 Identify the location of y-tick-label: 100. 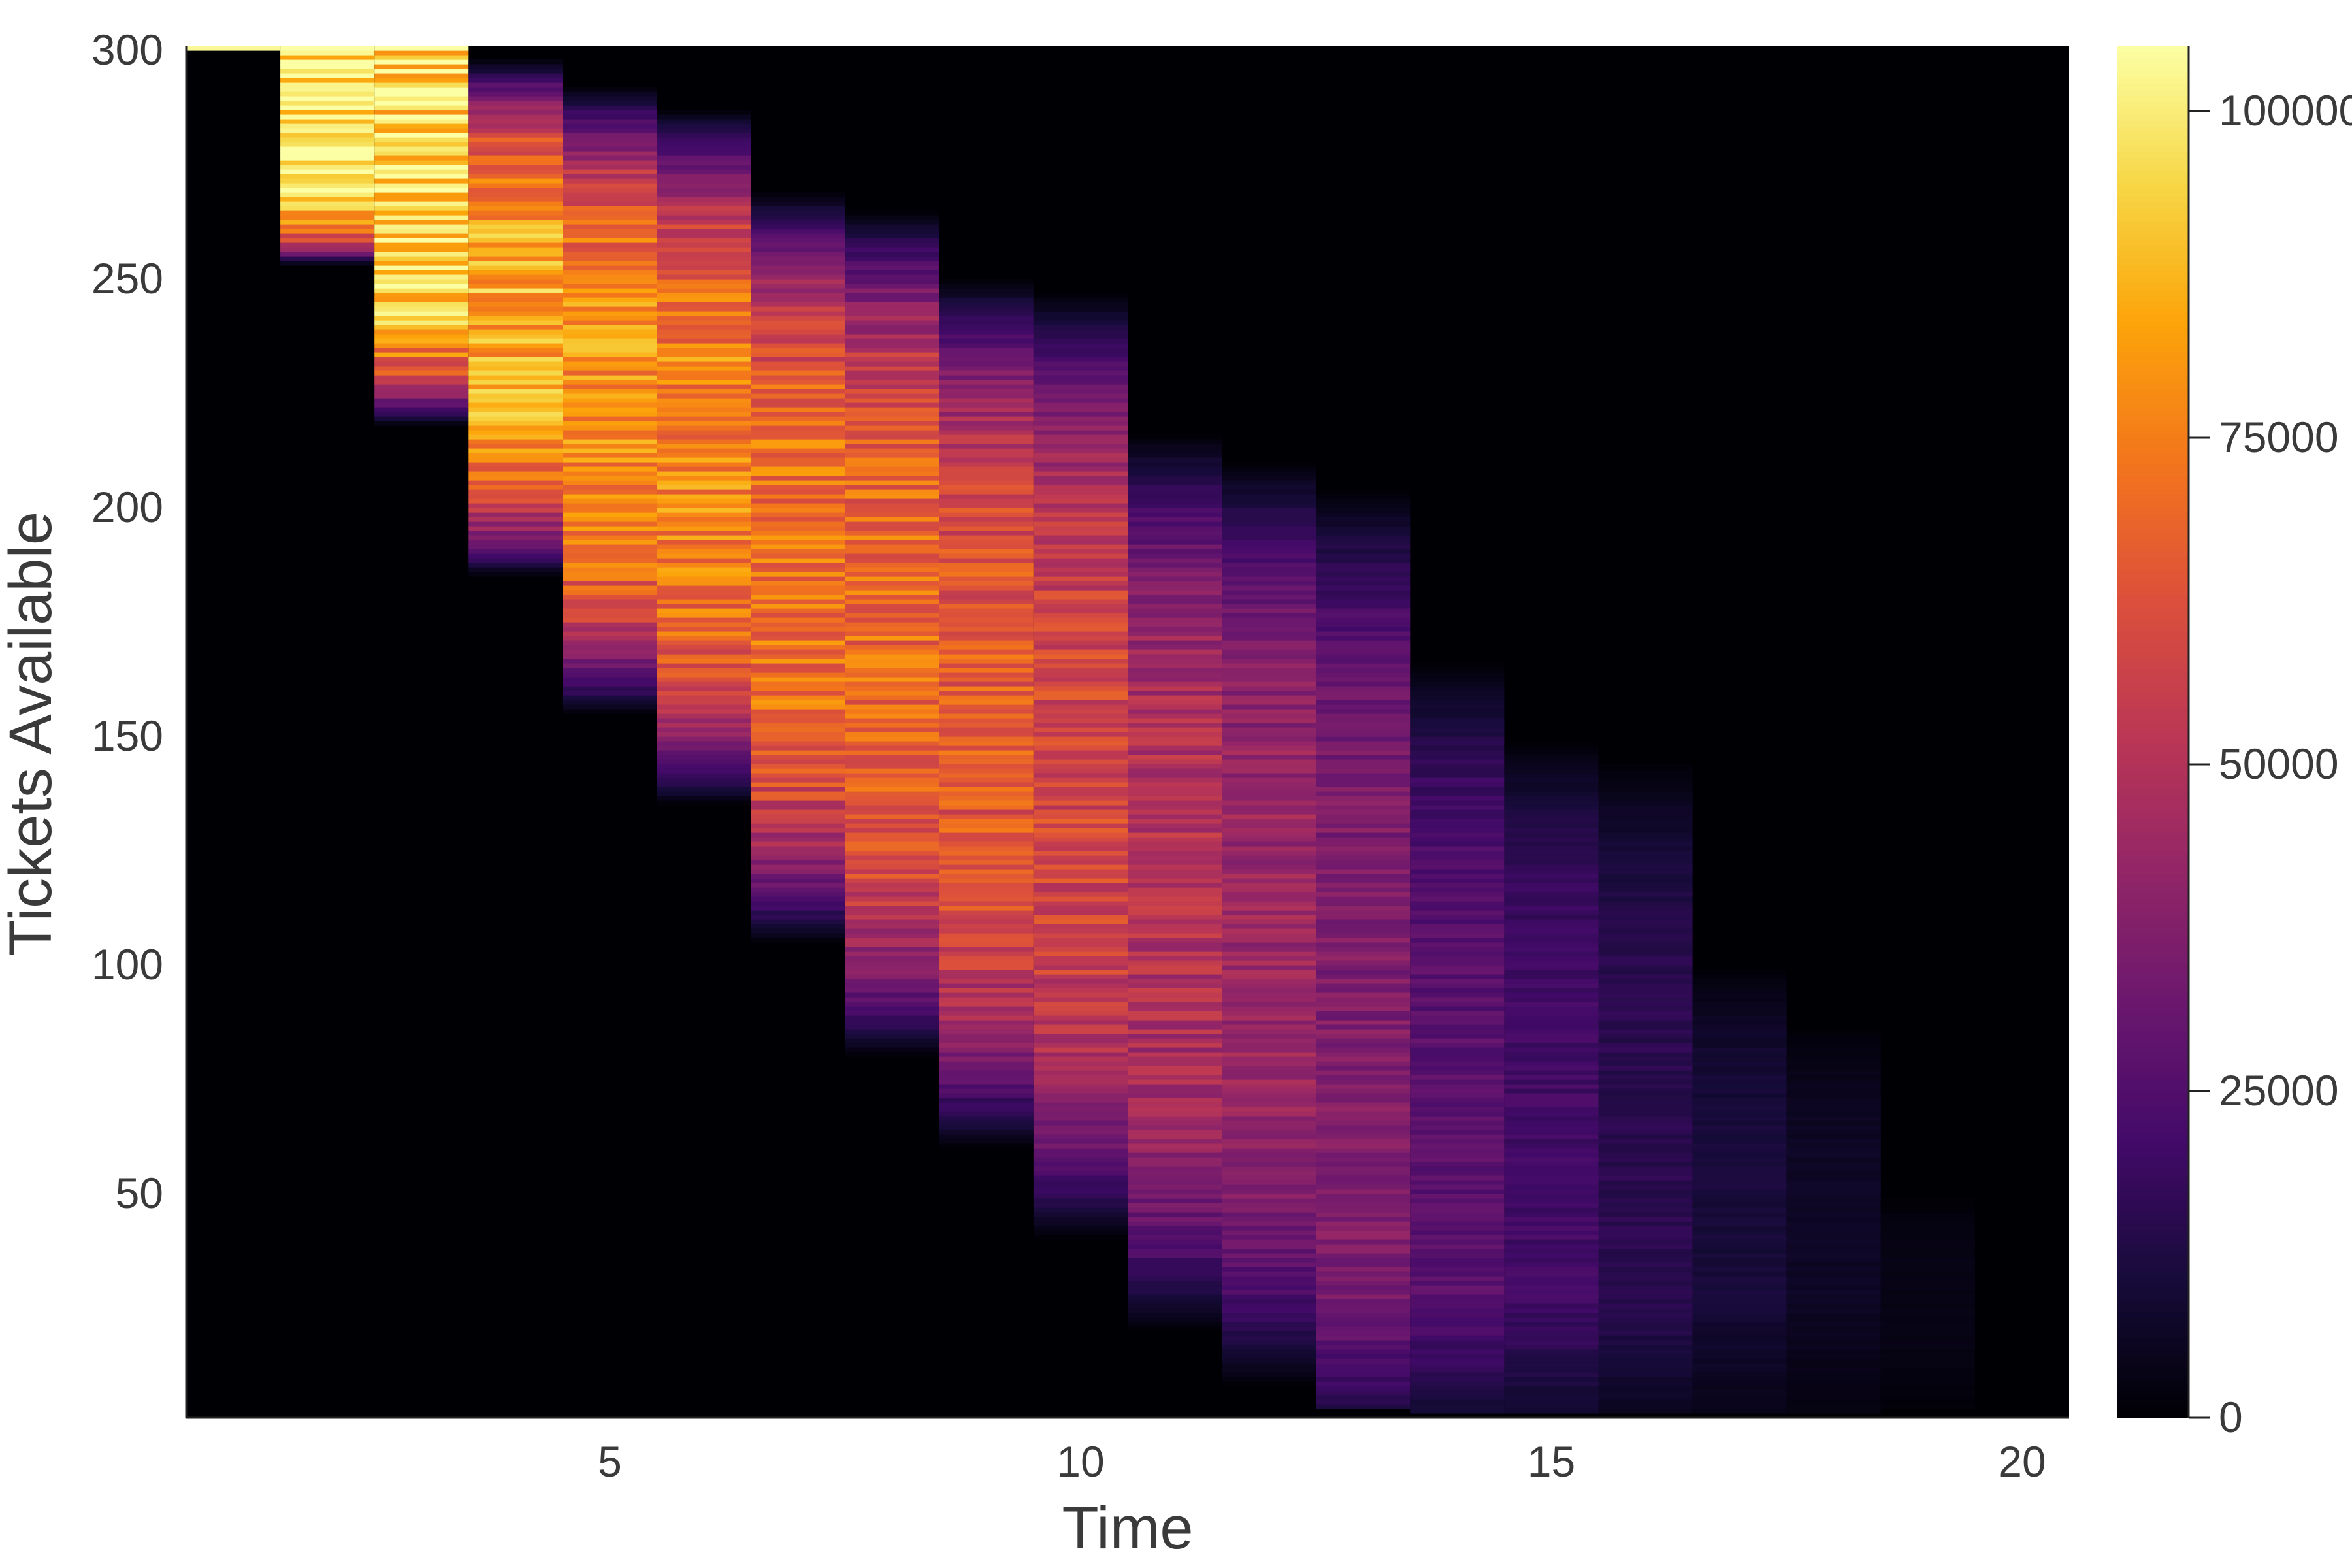
(127, 964).